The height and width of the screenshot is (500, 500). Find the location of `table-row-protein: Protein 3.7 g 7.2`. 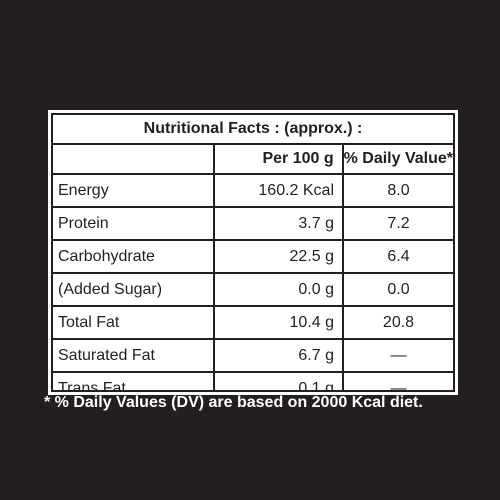

table-row-protein: Protein 3.7 g 7.2 is located at coordinates (253, 224).